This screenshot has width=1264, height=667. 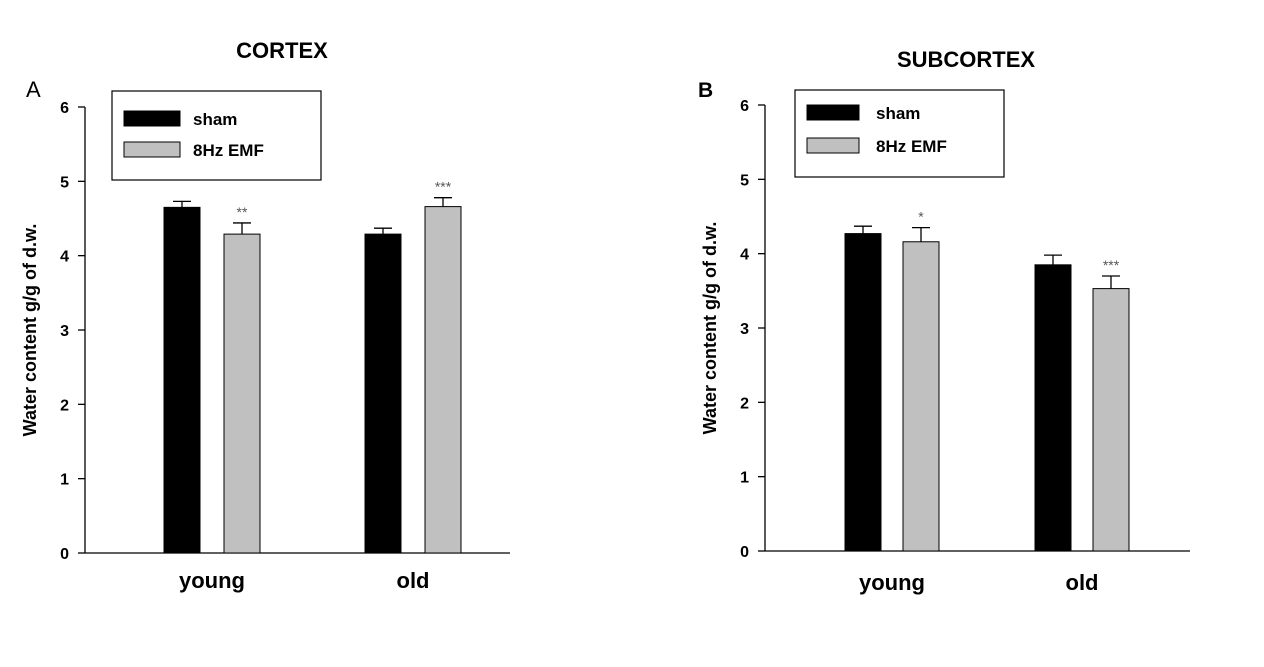 What do you see at coordinates (705, 90) in the screenshot?
I see `panel-letter: B` at bounding box center [705, 90].